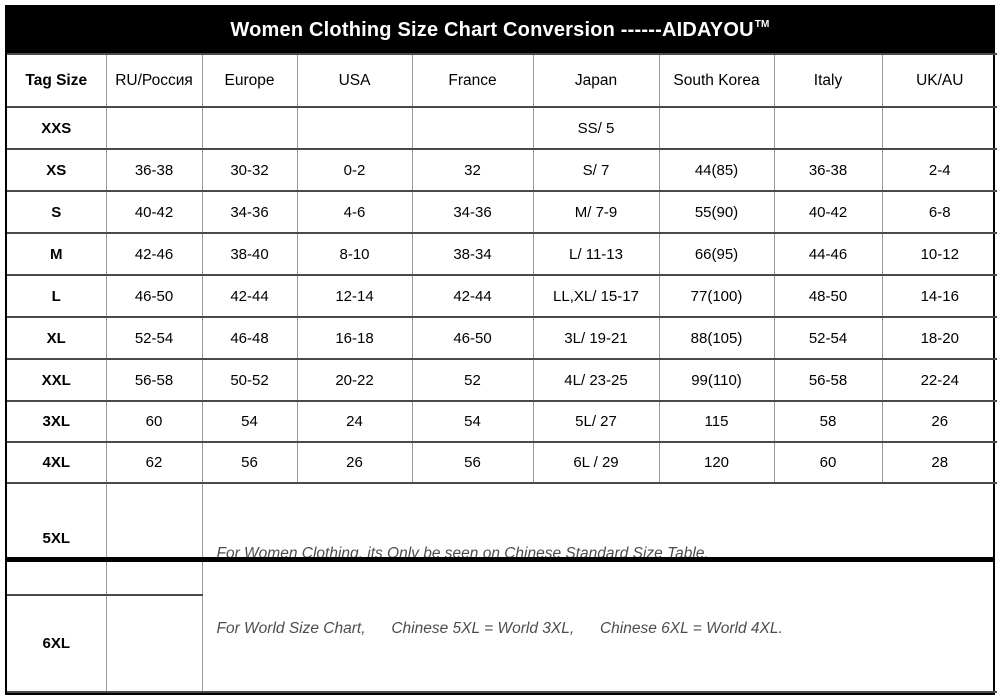 The width and height of the screenshot is (1000, 695). Describe the element at coordinates (57, 421) in the screenshot. I see `row-tag-cell: 3XL` at that location.